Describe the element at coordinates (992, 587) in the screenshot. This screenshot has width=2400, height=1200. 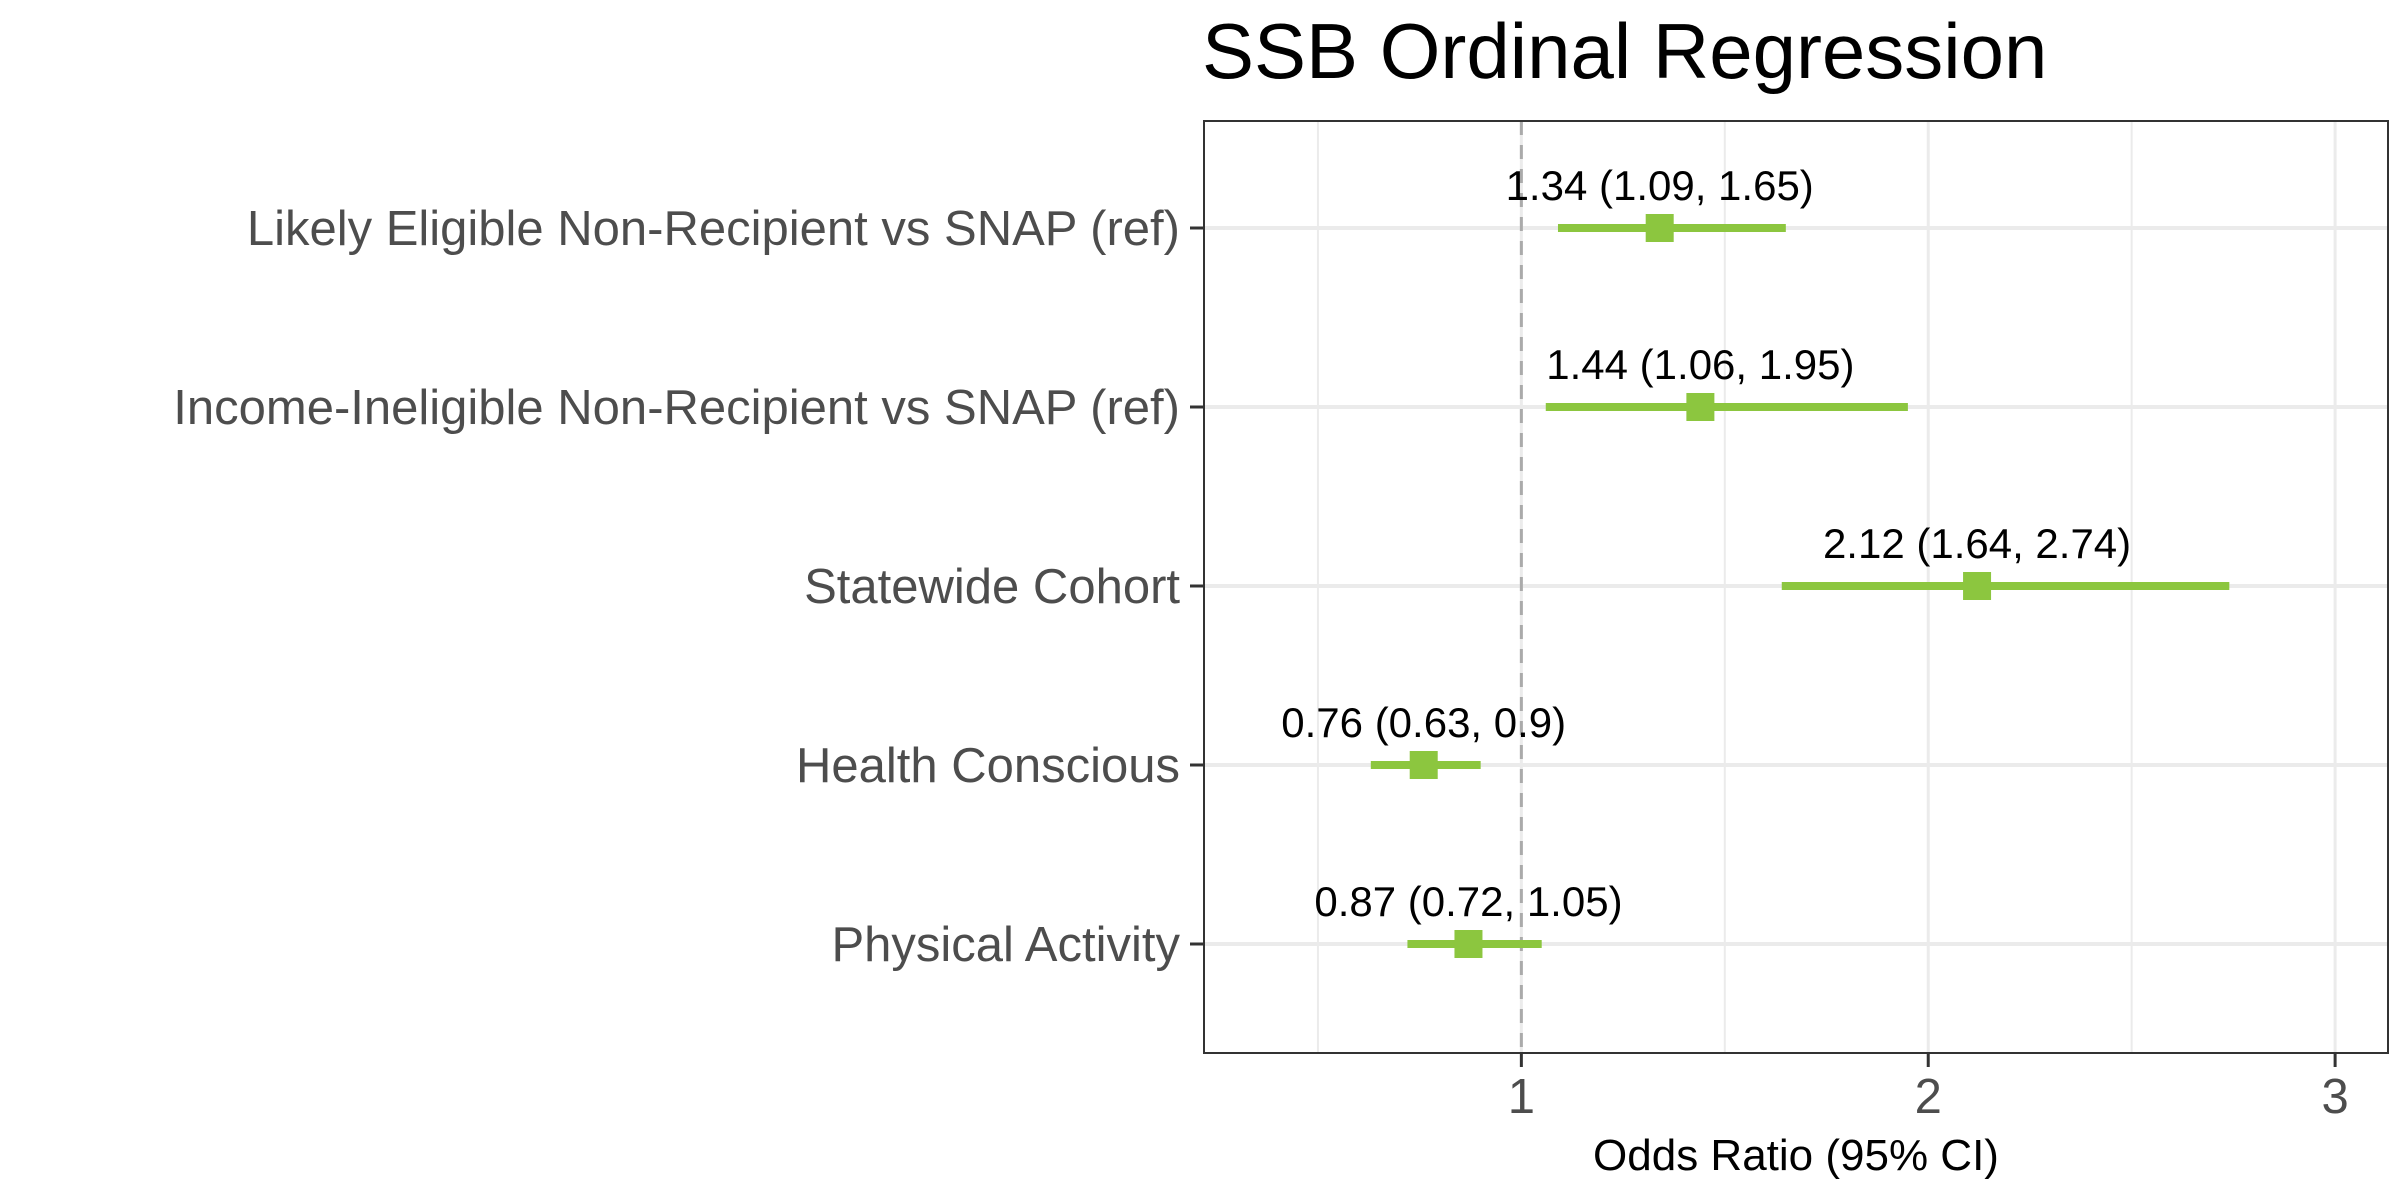
I see `y-tick-label: Statewide Cohort` at that location.